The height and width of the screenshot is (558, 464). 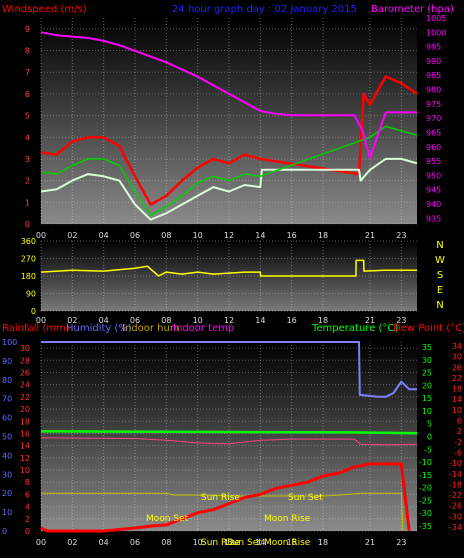 What do you see at coordinates (27, 531) in the screenshot?
I see `rainfall-tick-label: 0` at bounding box center [27, 531].